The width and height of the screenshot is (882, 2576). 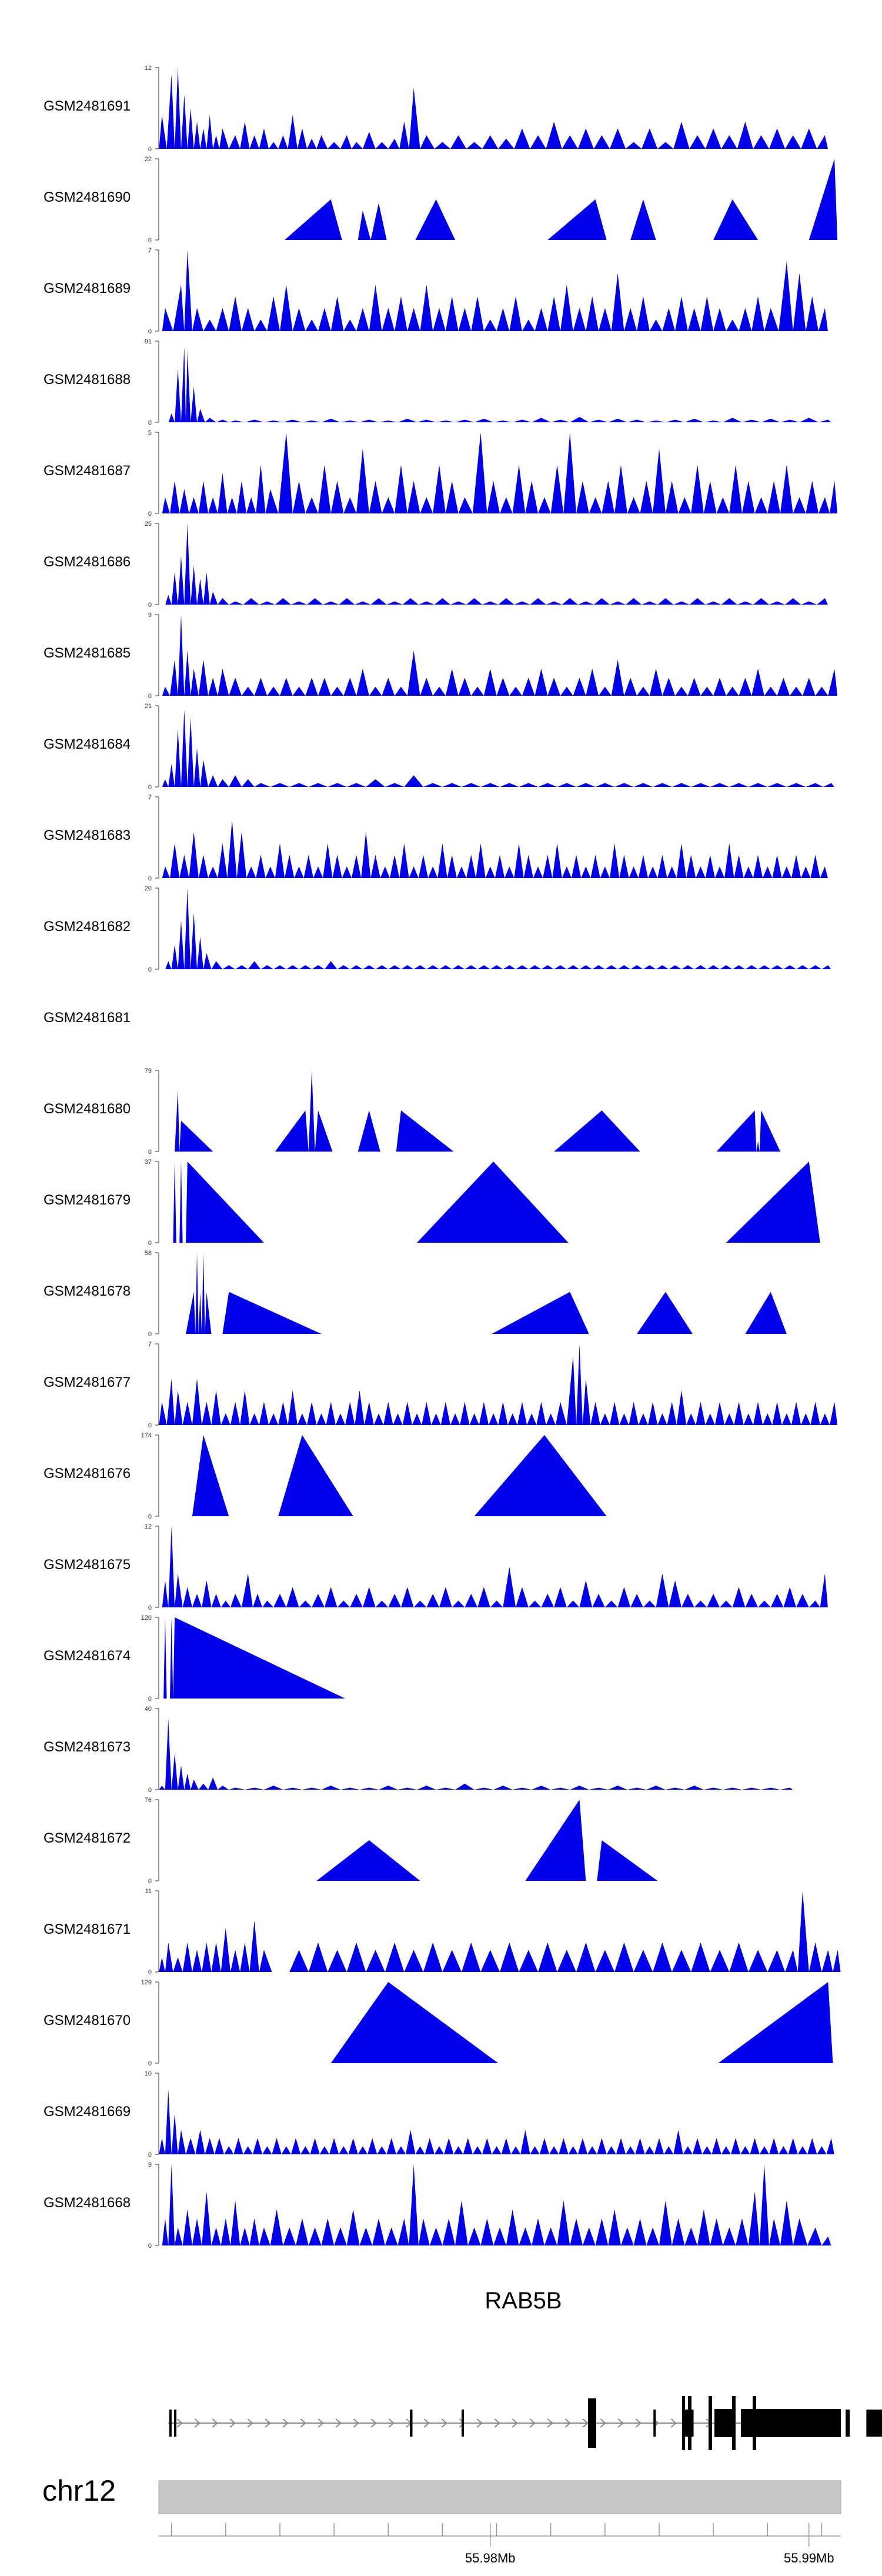 What do you see at coordinates (418, 1750) in the screenshot?
I see `track-GSM2481673: GSM2481673 40 0` at bounding box center [418, 1750].